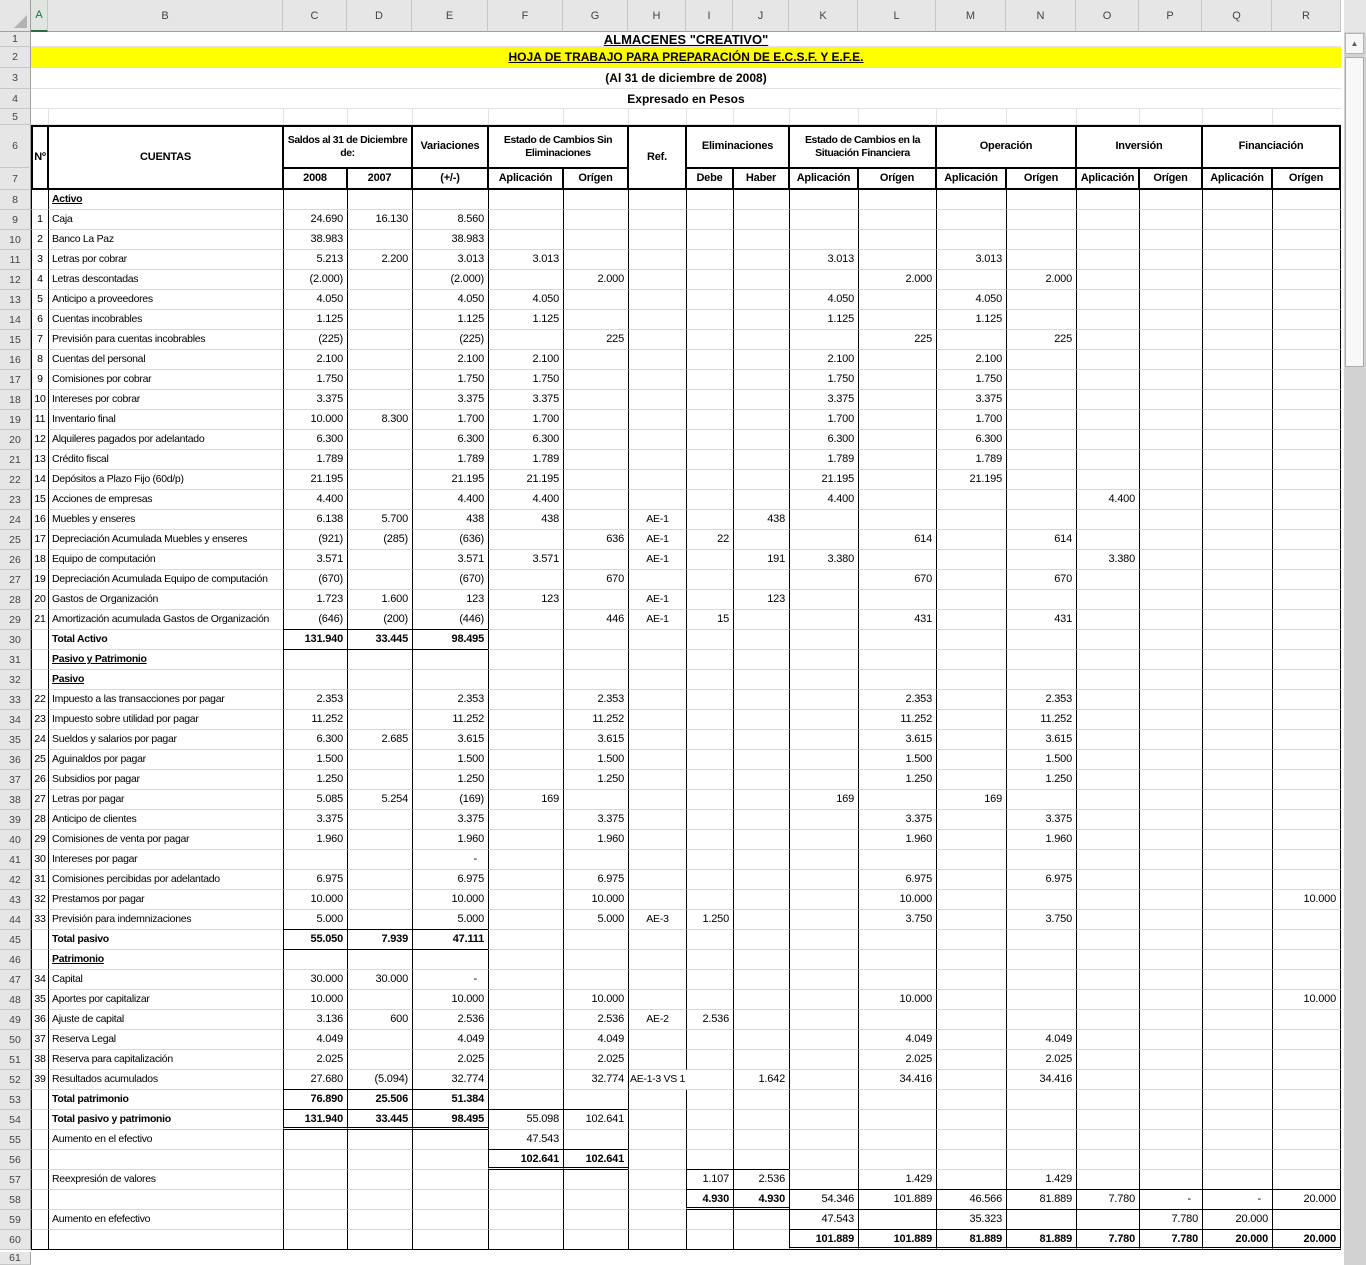  What do you see at coordinates (761, 360) in the screenshot?
I see `cell-J16` at bounding box center [761, 360].